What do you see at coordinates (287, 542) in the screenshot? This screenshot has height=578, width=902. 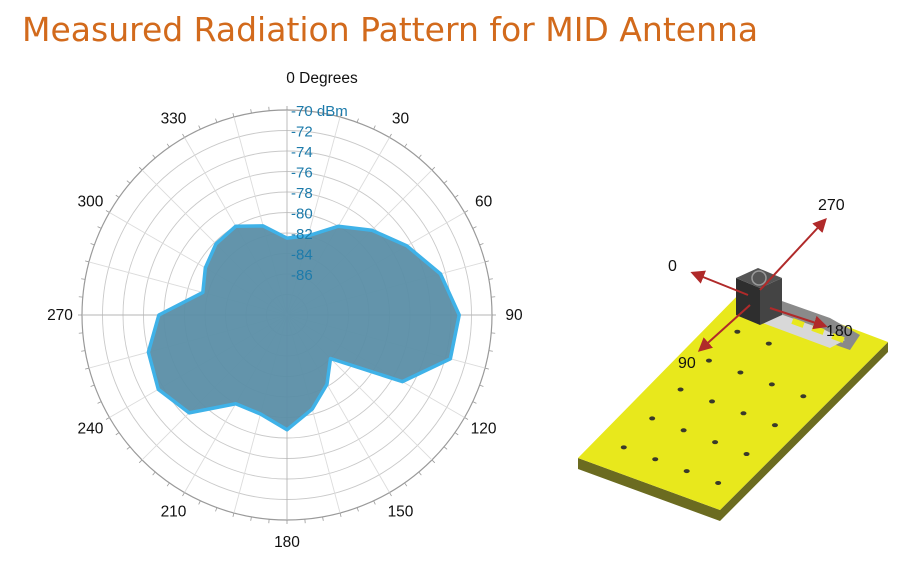 I see `angle-tick-label: 180` at bounding box center [287, 542].